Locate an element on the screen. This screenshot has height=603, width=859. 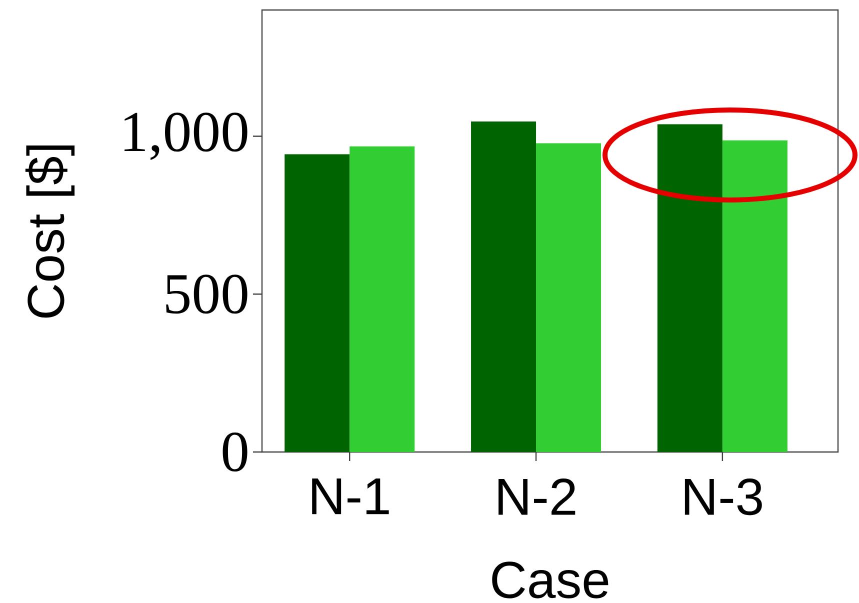
y-axis-title: Cost [$] is located at coordinates (50, 231).